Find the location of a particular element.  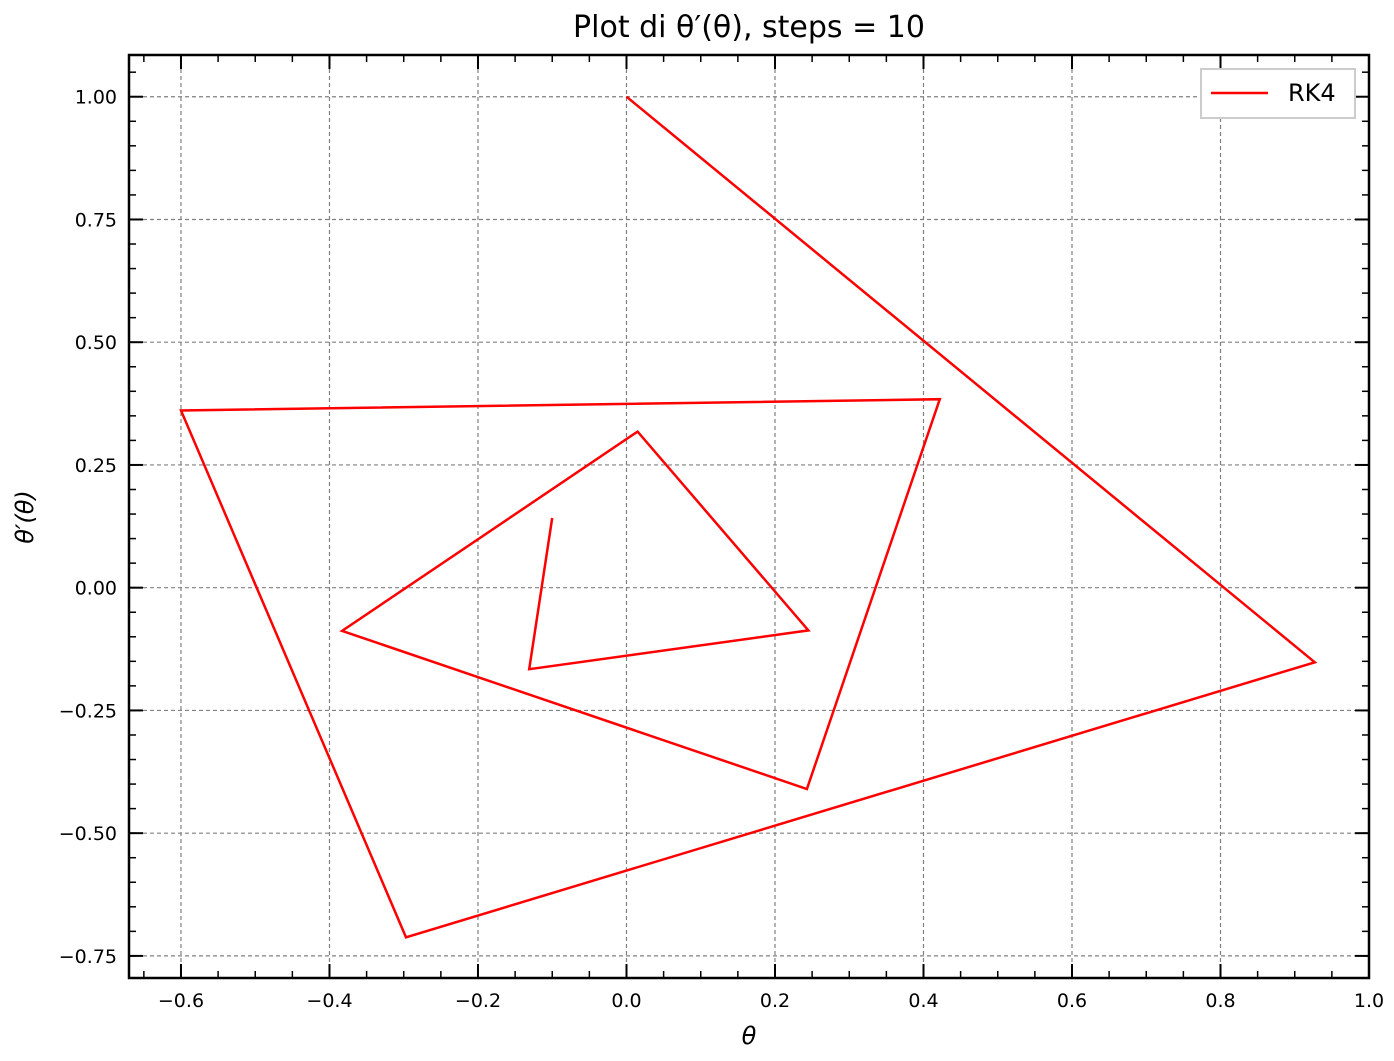

y-tick-label: 1.00 is located at coordinates (96, 98).